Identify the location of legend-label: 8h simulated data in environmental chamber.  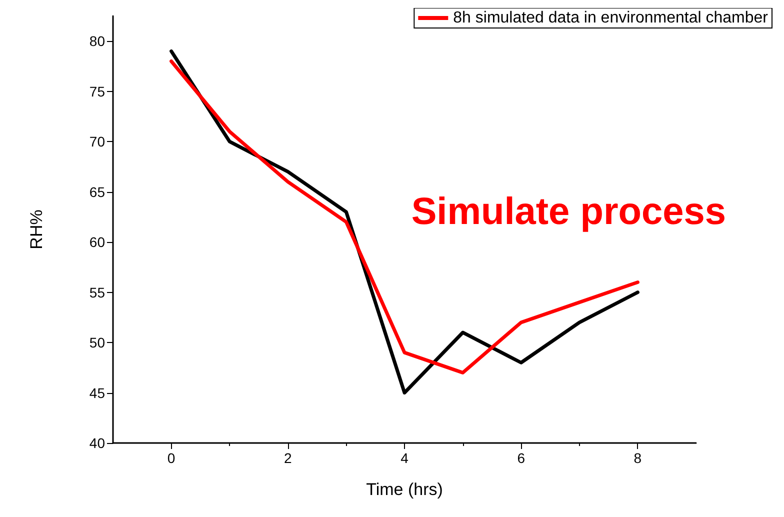
(611, 18).